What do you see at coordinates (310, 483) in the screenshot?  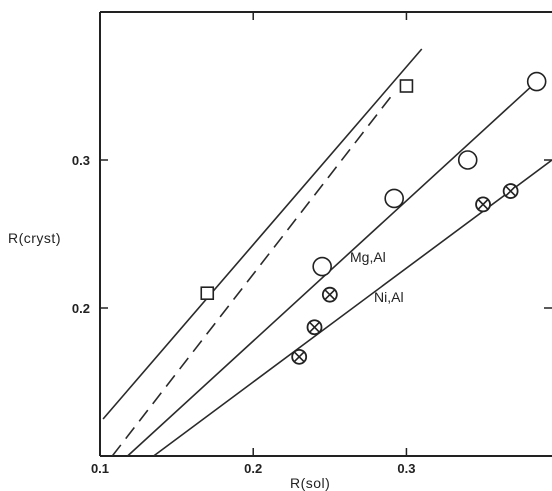 I see `x-axis-title: R(sol)` at bounding box center [310, 483].